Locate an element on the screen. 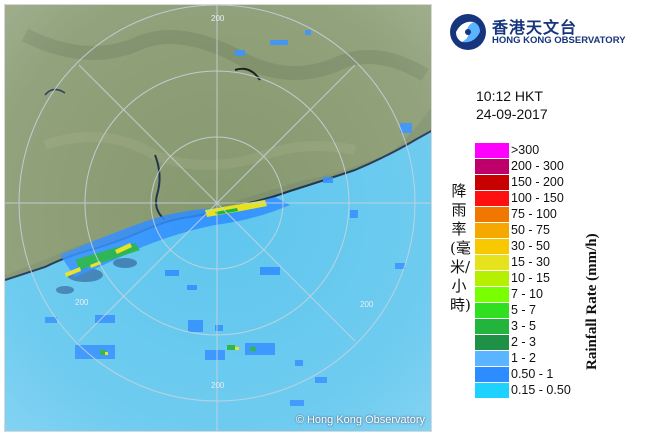 Image resolution: width=650 pixels, height=435 pixels. legend-item: 2 - 3 is located at coordinates (543, 342).